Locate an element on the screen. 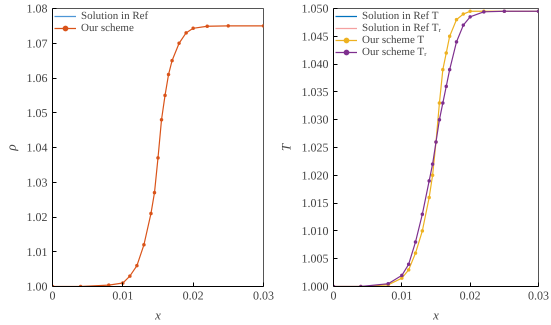  legend-label: Solution in Ref is located at coordinates (114, 16).